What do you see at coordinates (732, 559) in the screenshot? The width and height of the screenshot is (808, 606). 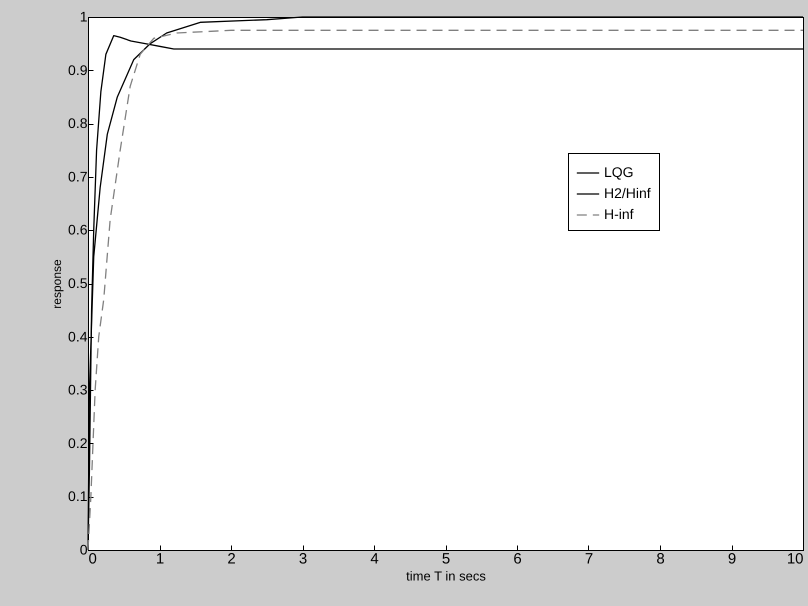 I see `x-tick-label: 9` at bounding box center [732, 559].